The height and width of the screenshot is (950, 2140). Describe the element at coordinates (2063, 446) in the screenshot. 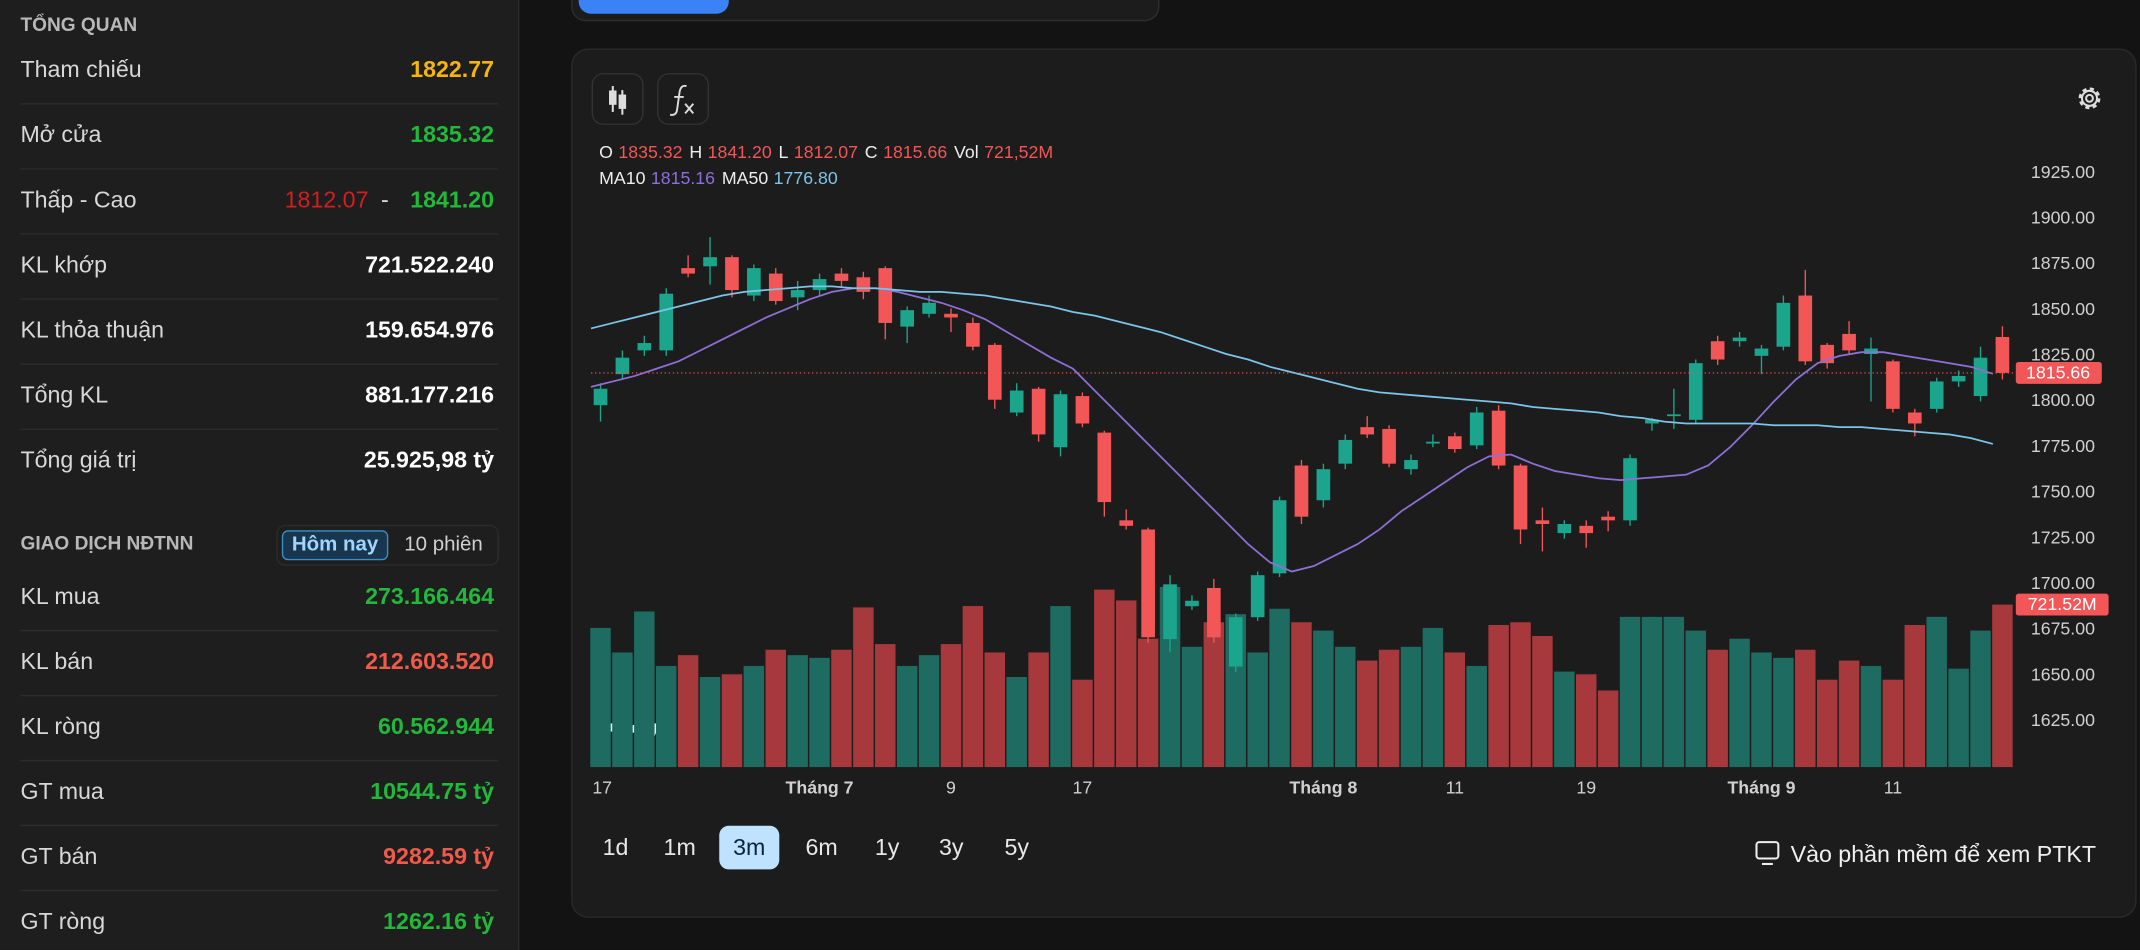

I see `y-tick-label: 1775.00` at that location.